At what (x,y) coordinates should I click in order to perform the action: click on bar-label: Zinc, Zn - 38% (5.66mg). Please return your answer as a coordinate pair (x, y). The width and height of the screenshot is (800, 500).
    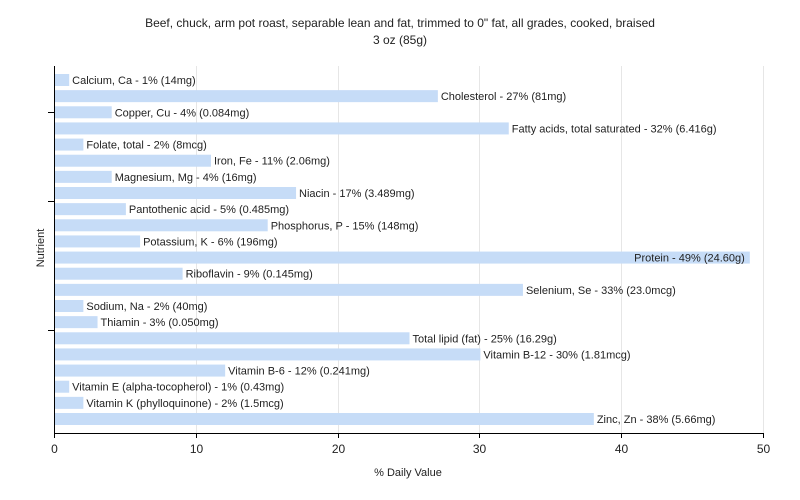
    Looking at the image, I should click on (656, 420).